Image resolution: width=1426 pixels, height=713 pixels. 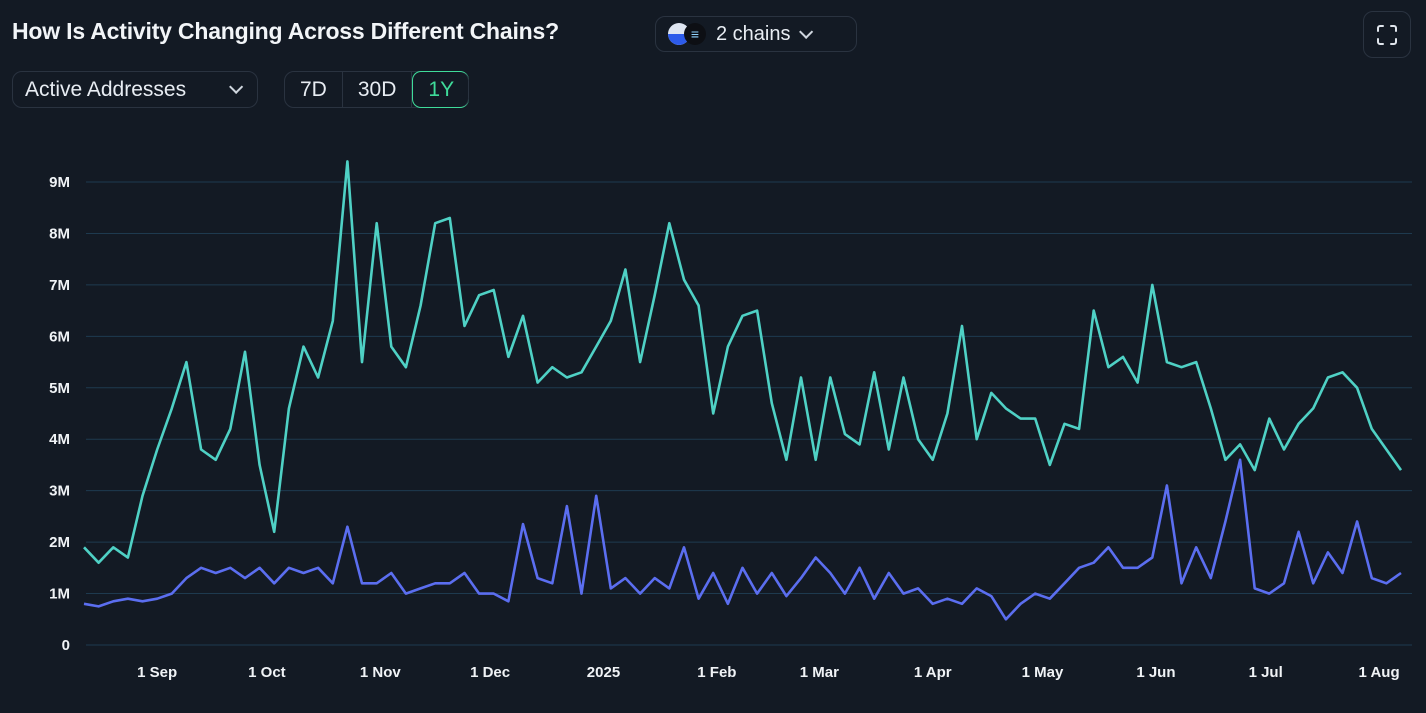 I want to click on y-tick-label: 4M, so click(x=59, y=439).